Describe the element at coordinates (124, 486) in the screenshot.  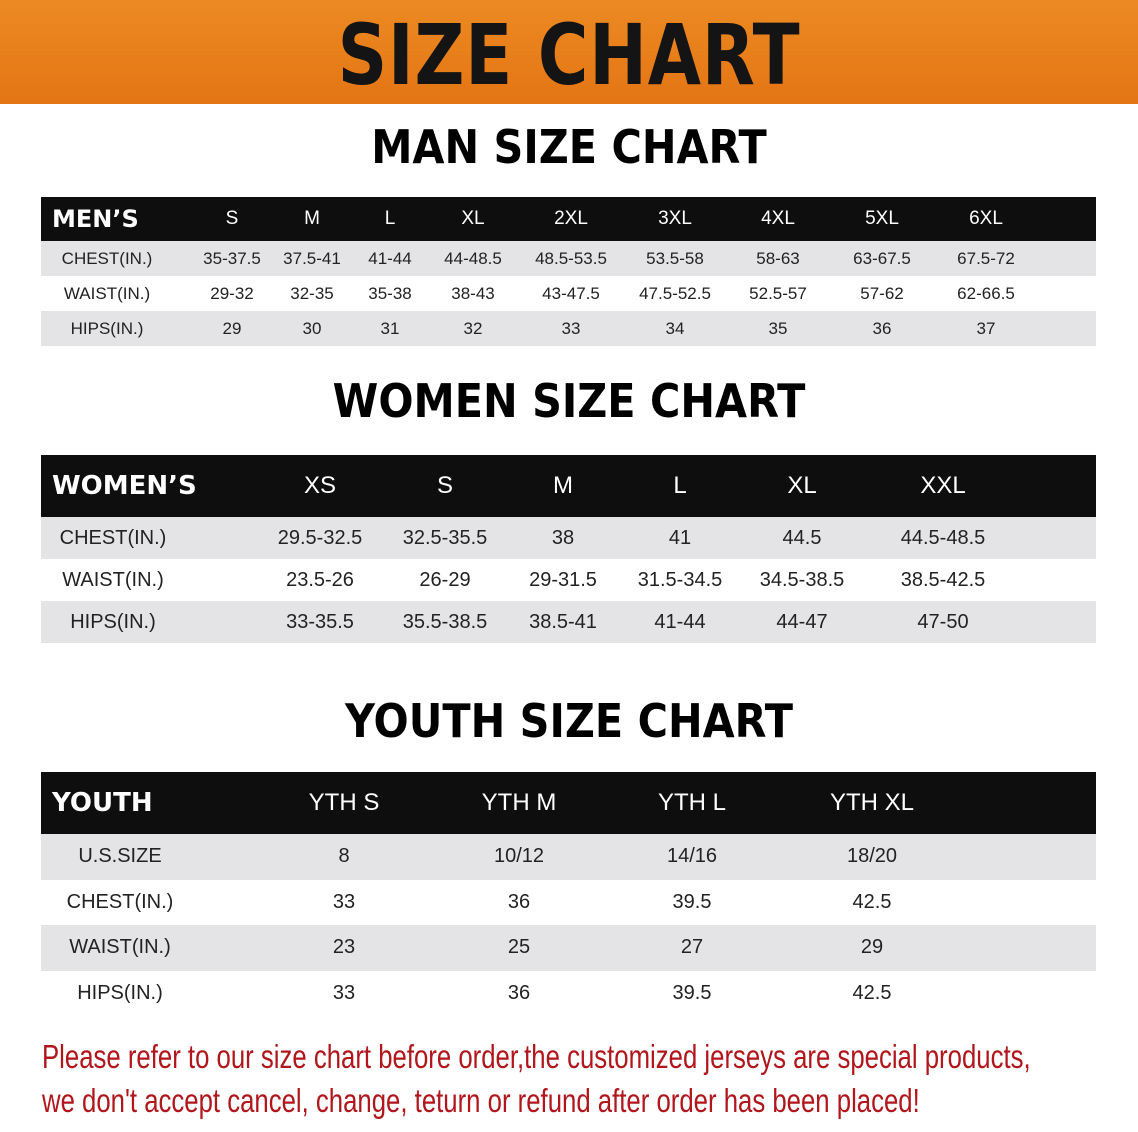
I see `table-corner-label: WOMEN’S` at that location.